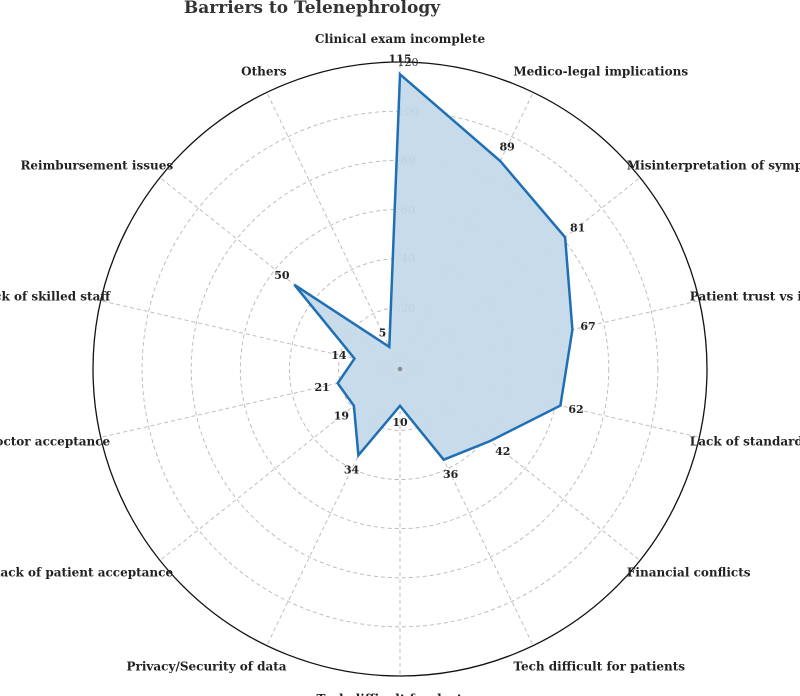 This screenshot has width=800, height=696. Describe the element at coordinates (745, 297) in the screenshot. I see `category-label: Patient trust vs in-person` at that location.